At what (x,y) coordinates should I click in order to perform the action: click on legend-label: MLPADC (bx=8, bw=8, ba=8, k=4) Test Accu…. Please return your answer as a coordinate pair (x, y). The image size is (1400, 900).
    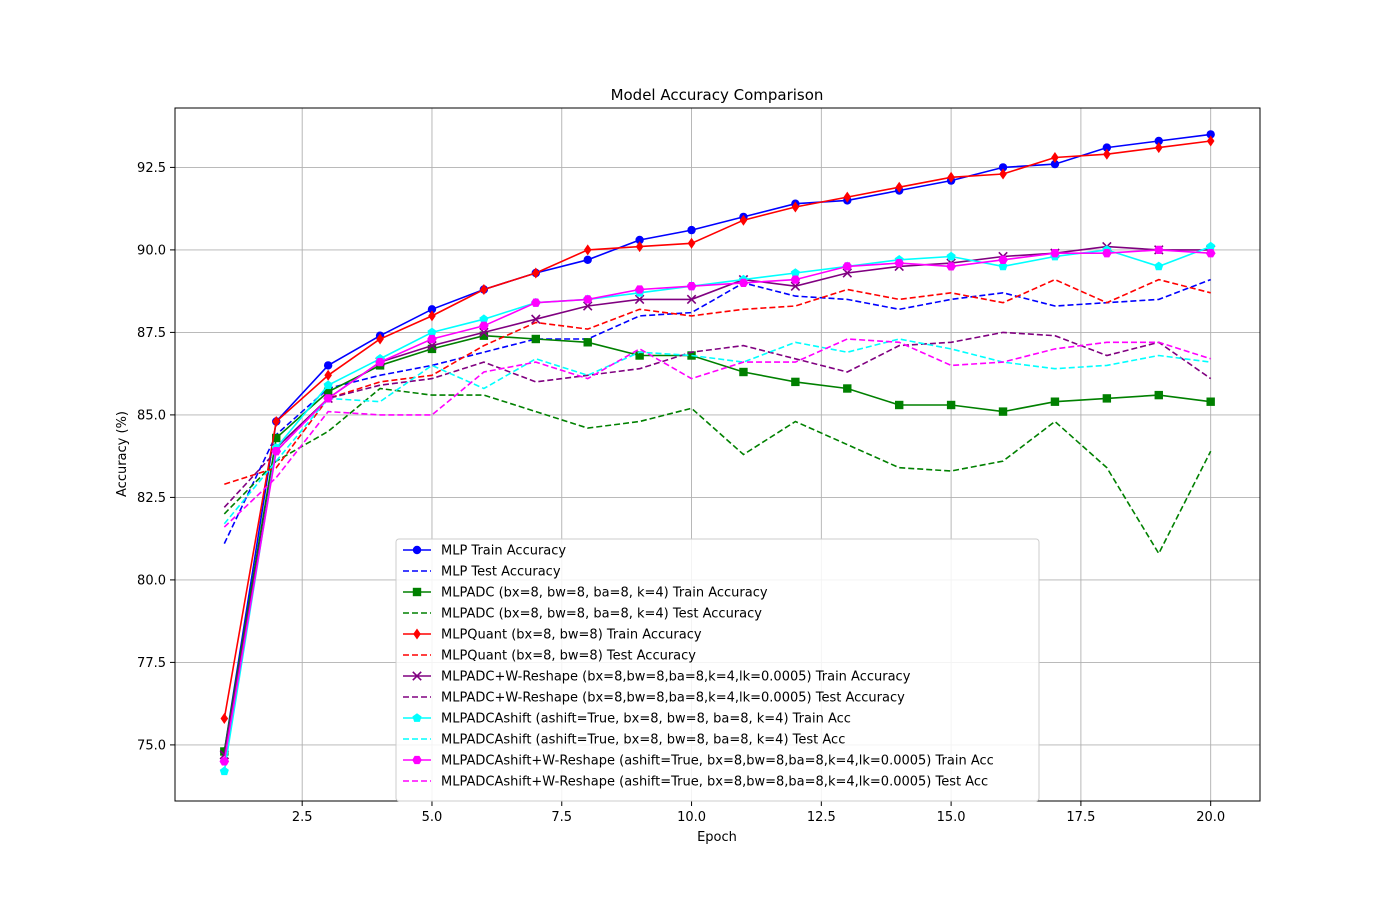
    Looking at the image, I should click on (601, 614).